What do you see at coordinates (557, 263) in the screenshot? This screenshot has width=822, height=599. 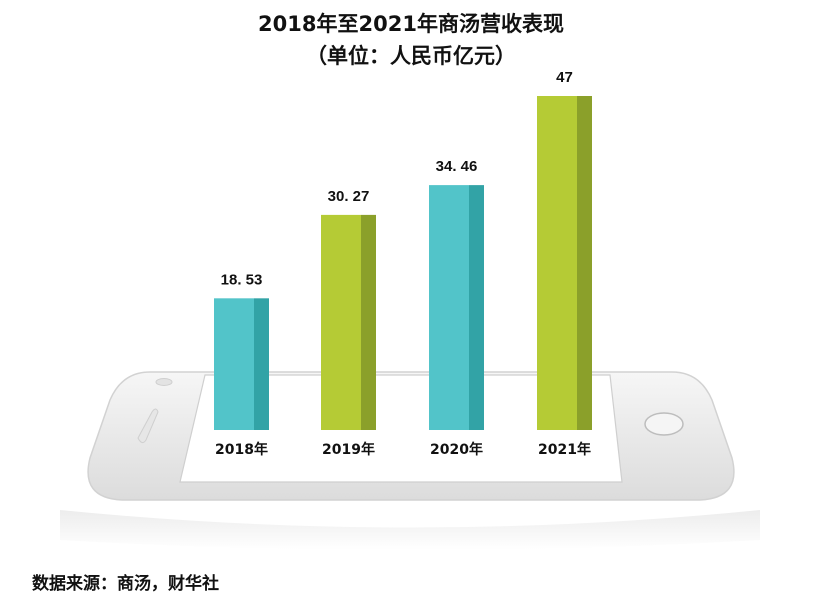 I see `bar-2021年` at bounding box center [557, 263].